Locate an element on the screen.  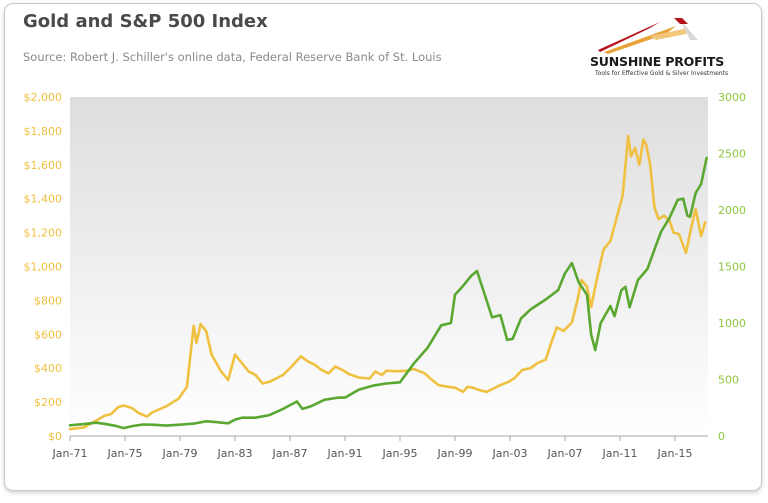
x-tick-label: Jan-71 is located at coordinates (70, 453).